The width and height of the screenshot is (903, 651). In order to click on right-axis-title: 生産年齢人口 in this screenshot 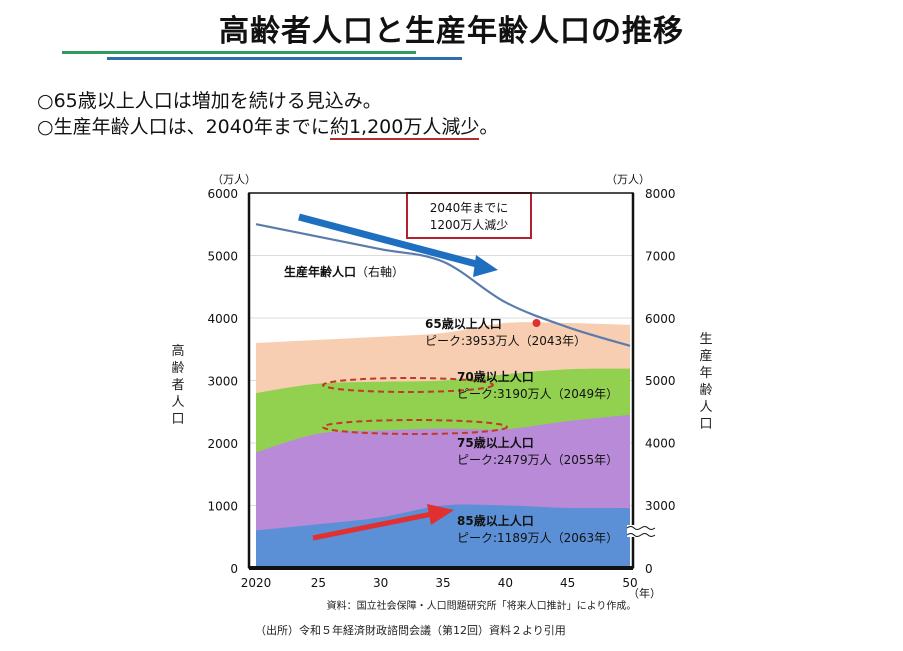, I will do `click(705, 382)`.